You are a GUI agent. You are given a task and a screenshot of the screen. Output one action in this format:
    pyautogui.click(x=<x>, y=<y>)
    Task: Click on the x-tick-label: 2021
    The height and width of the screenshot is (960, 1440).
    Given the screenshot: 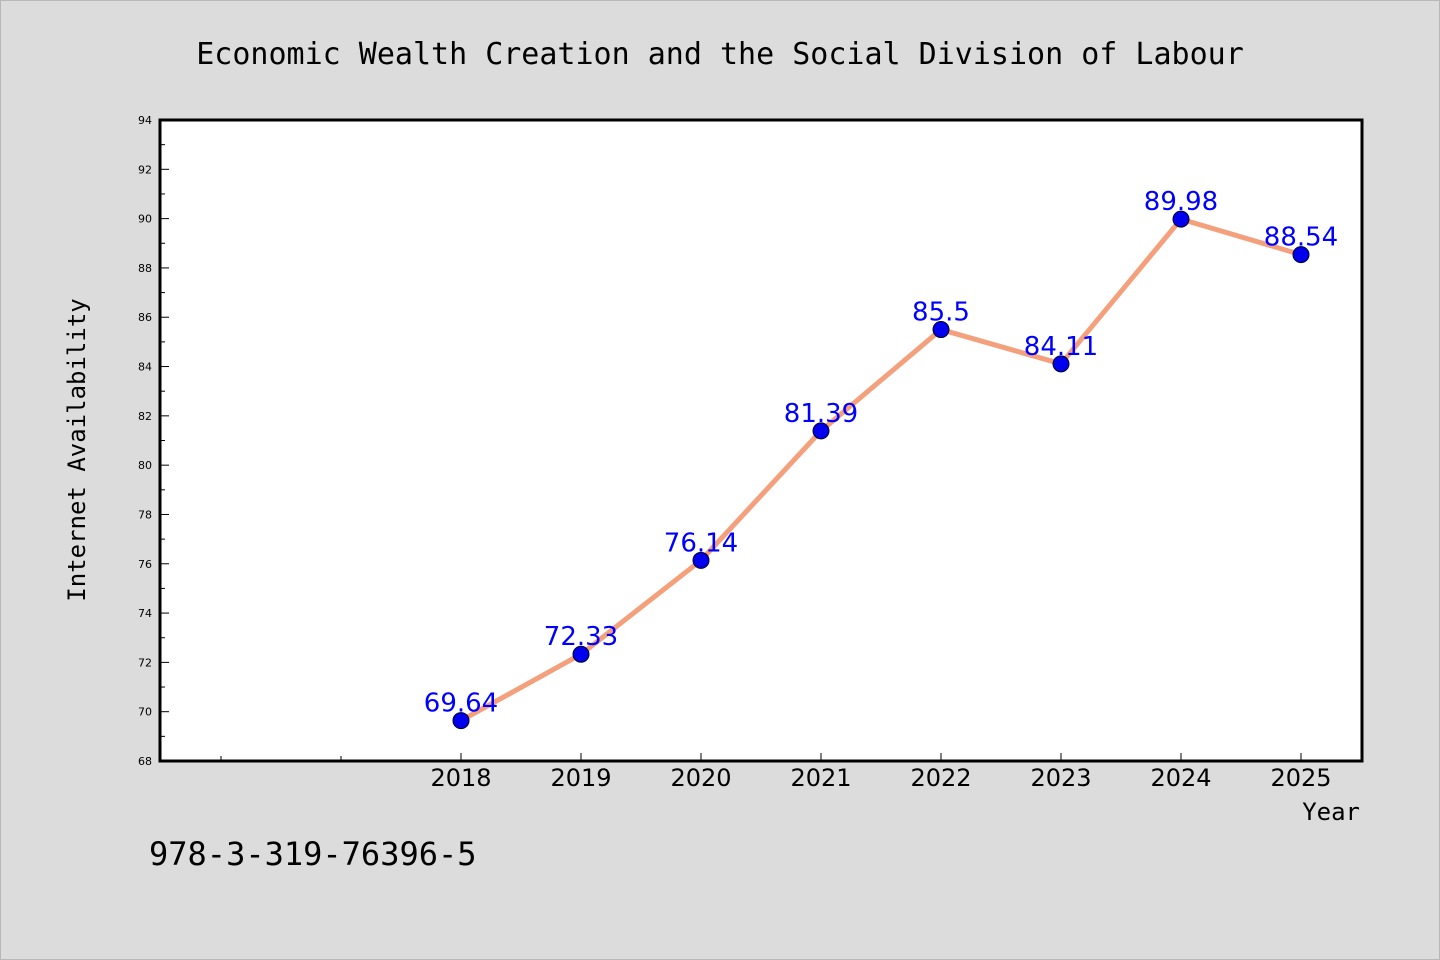 What is the action you would take?
    pyautogui.click(x=820, y=778)
    